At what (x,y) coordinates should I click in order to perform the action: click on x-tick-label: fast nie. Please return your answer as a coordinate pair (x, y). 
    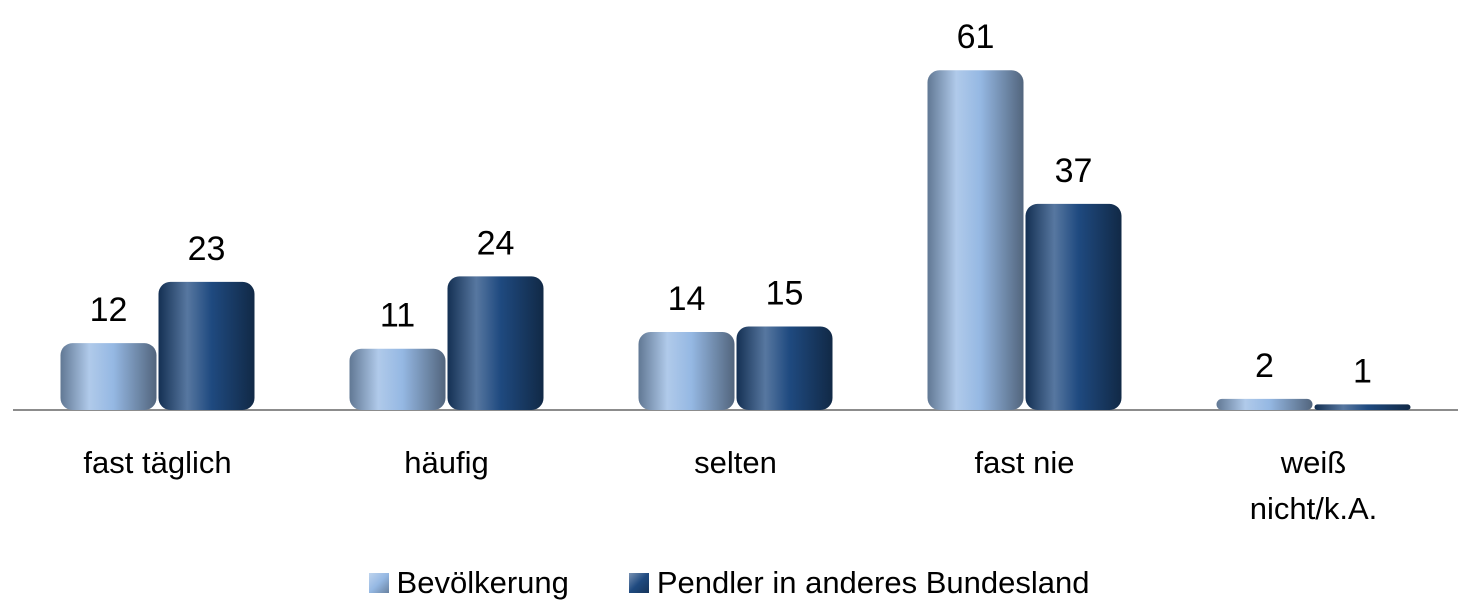
    Looking at the image, I should click on (1024, 462).